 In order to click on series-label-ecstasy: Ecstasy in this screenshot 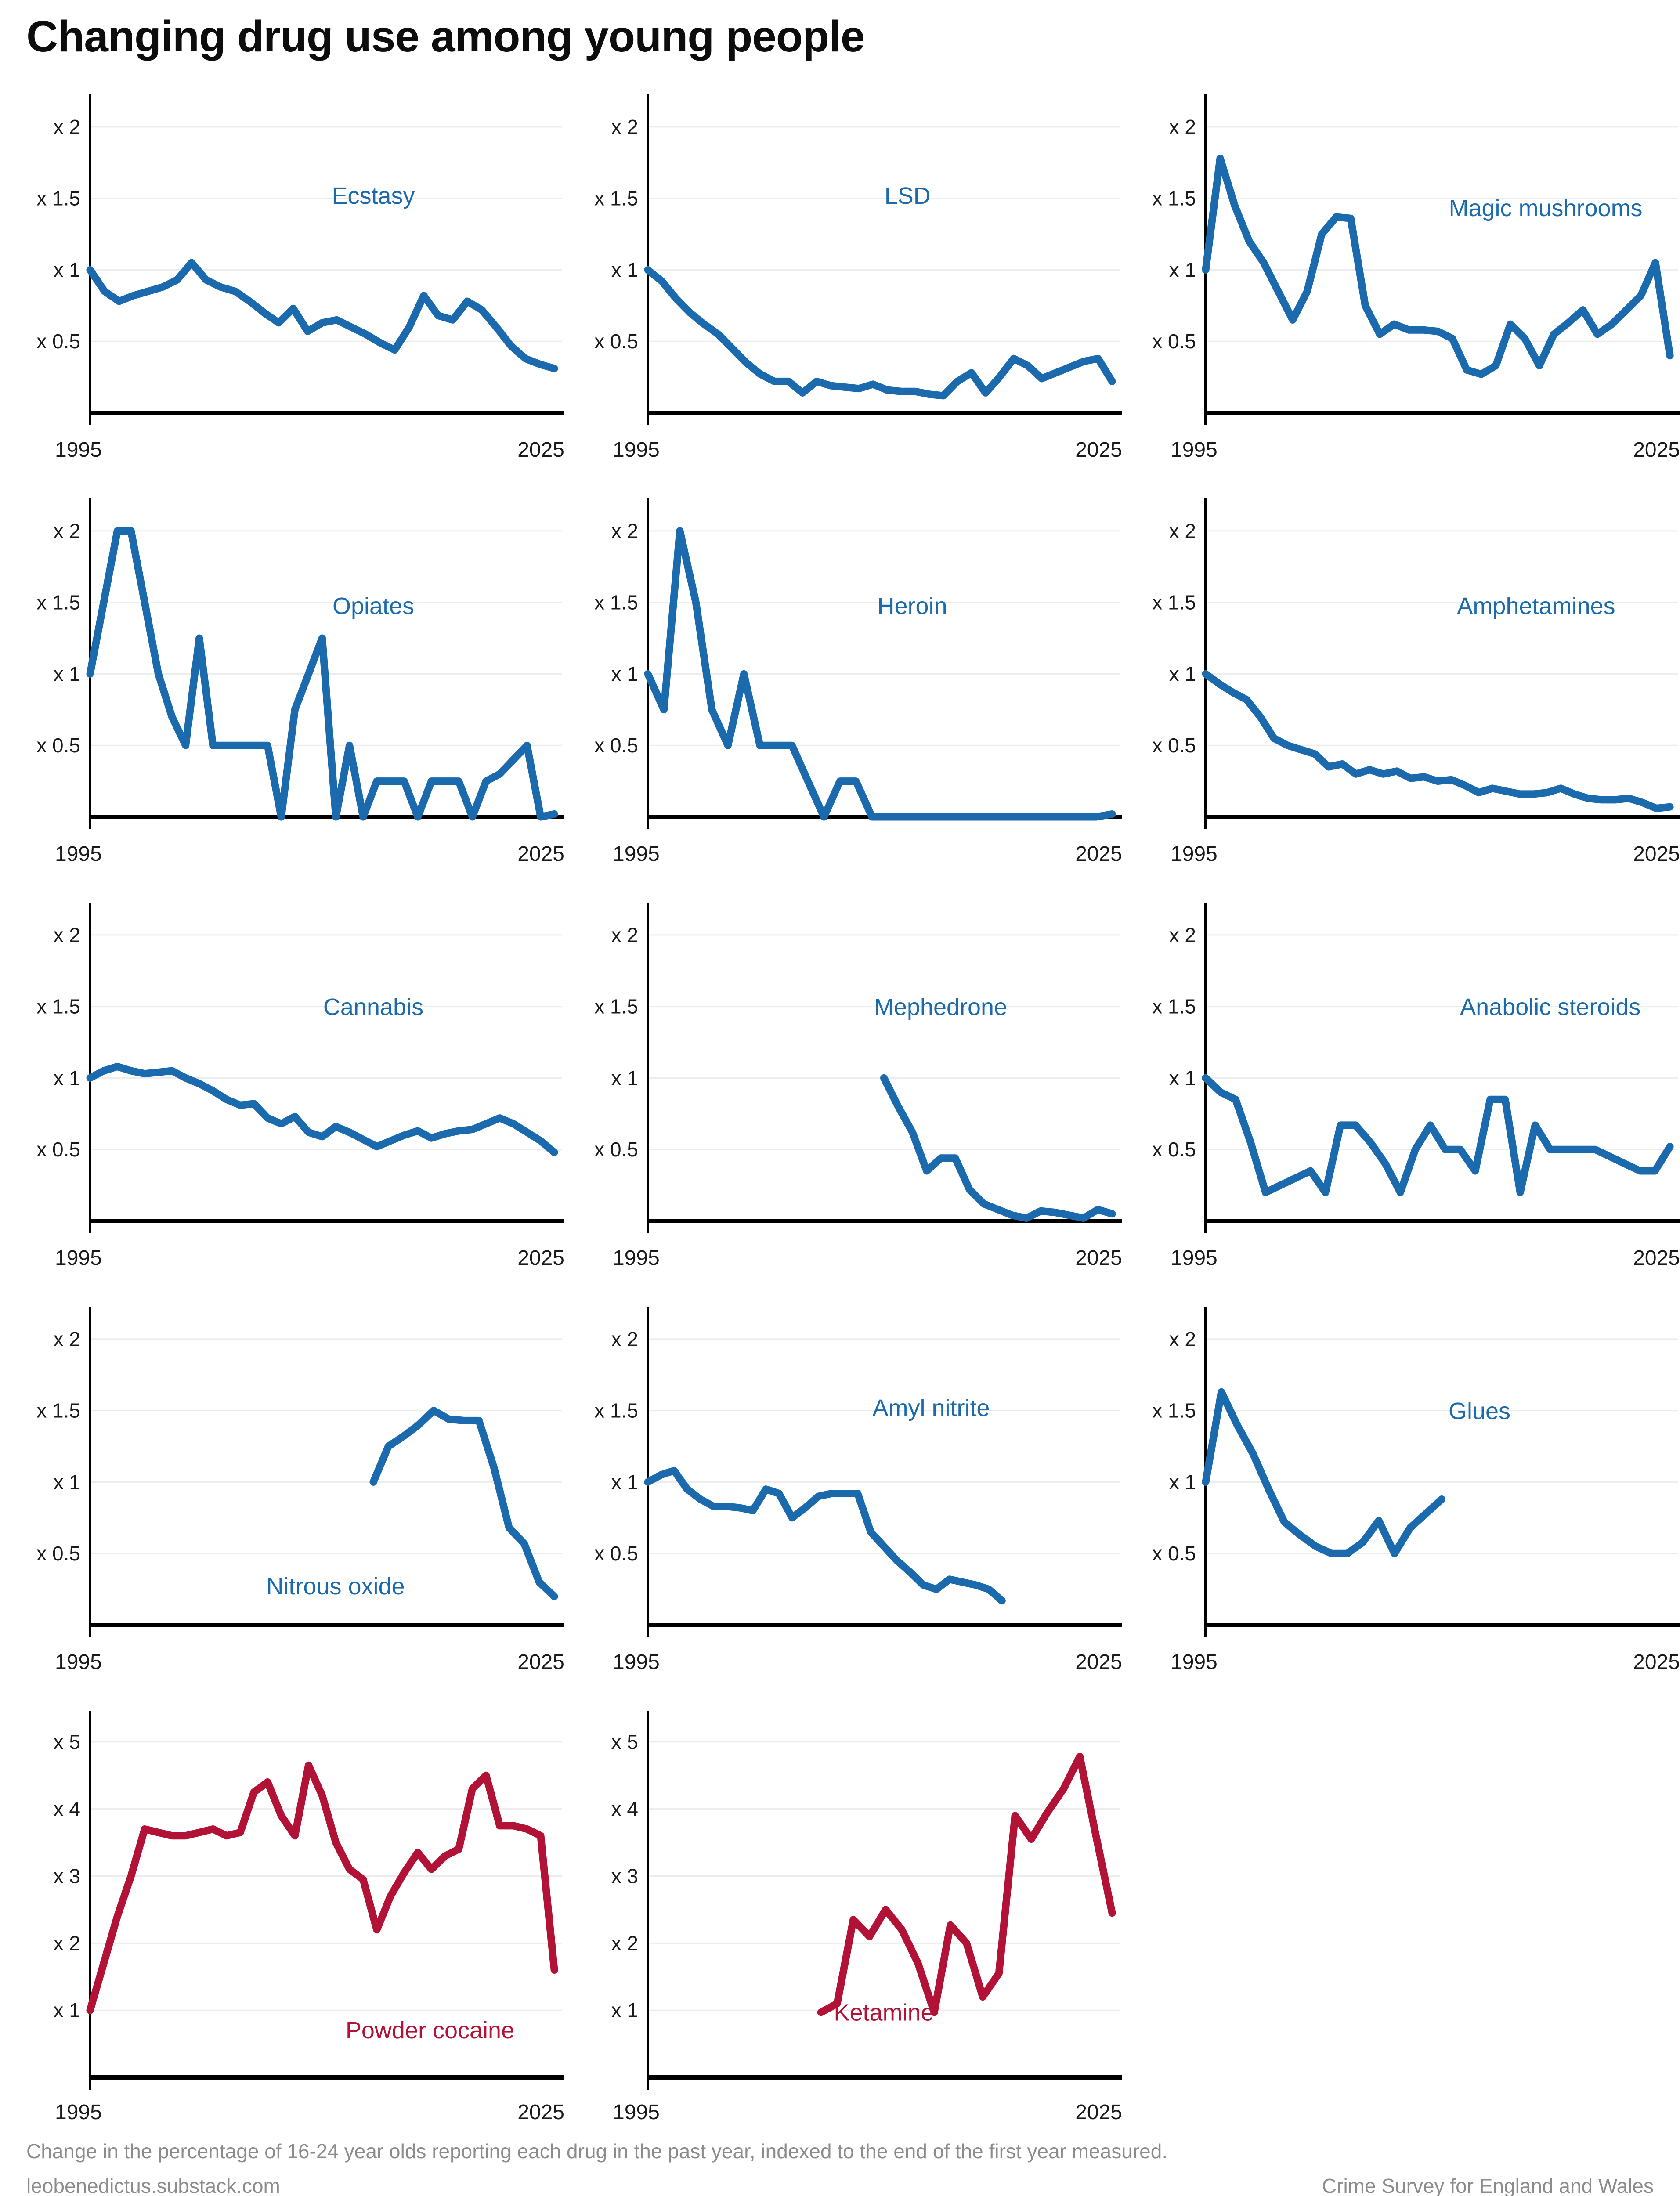, I will do `click(373, 196)`.